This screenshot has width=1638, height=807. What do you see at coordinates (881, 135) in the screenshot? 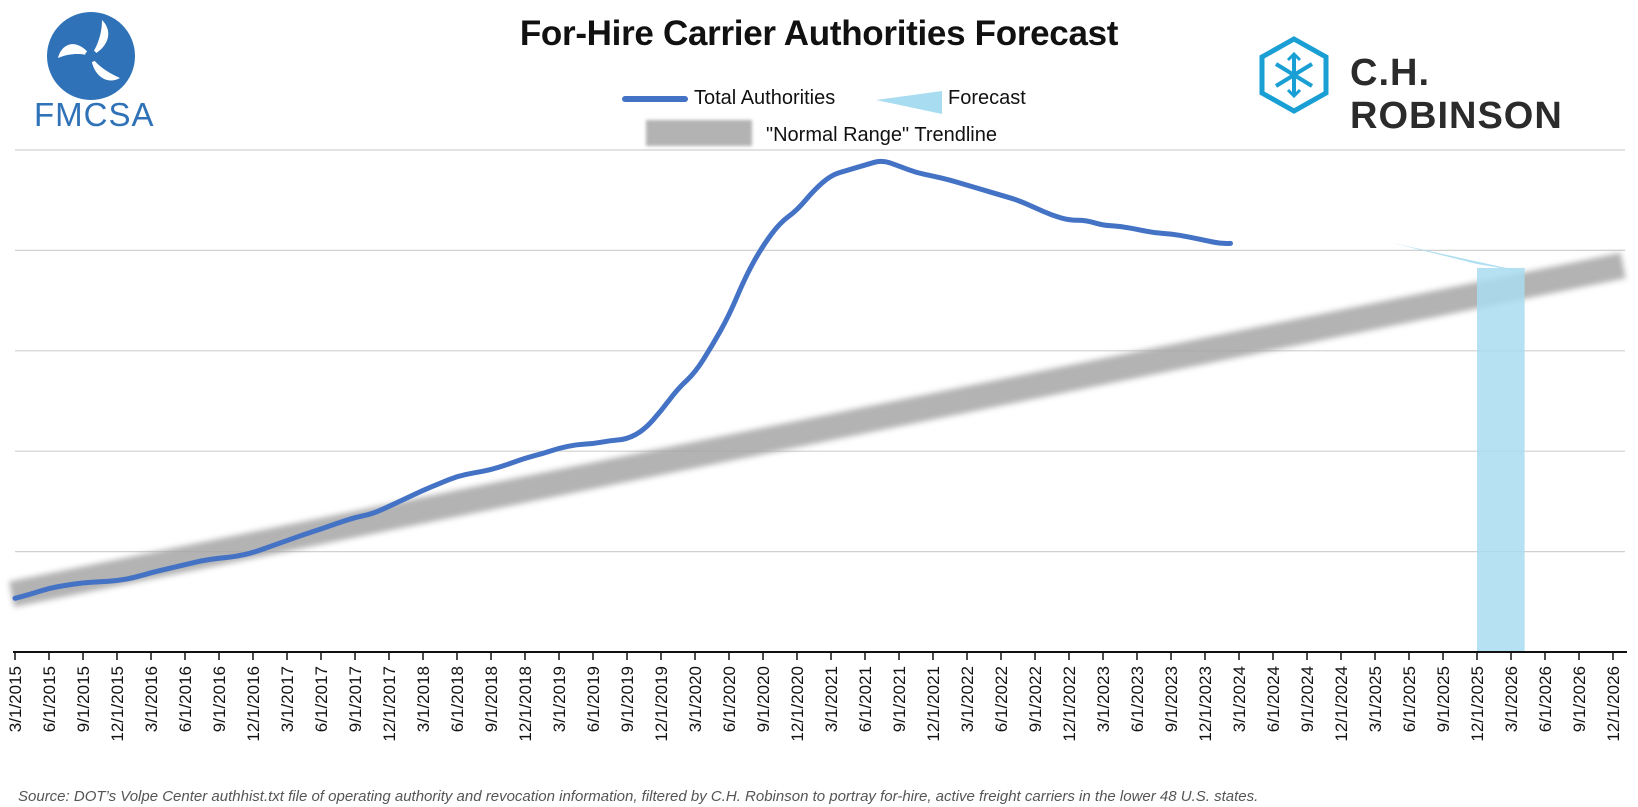
I see `legend-label-normal-range: "Normal Range" Trendline` at bounding box center [881, 135].